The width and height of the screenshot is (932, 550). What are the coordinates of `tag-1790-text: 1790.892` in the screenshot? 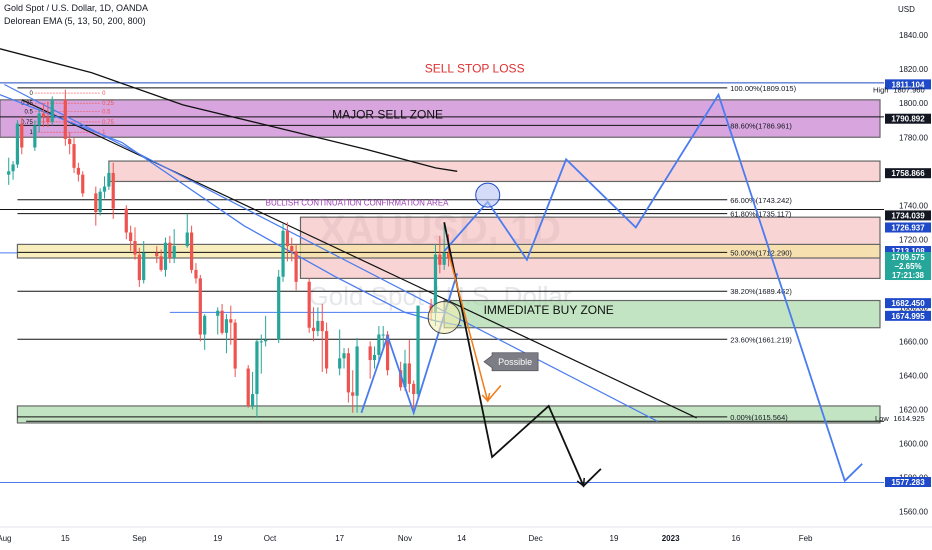 It's located at (908, 119).